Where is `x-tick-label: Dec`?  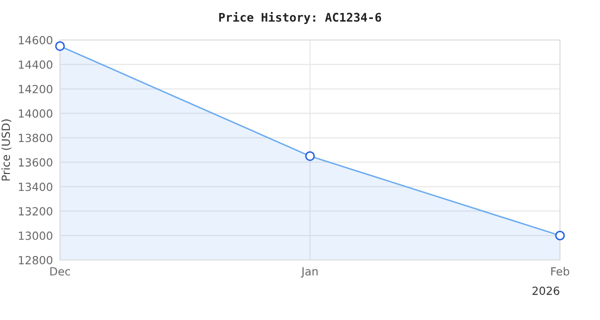 x-tick-label: Dec is located at coordinates (60, 271).